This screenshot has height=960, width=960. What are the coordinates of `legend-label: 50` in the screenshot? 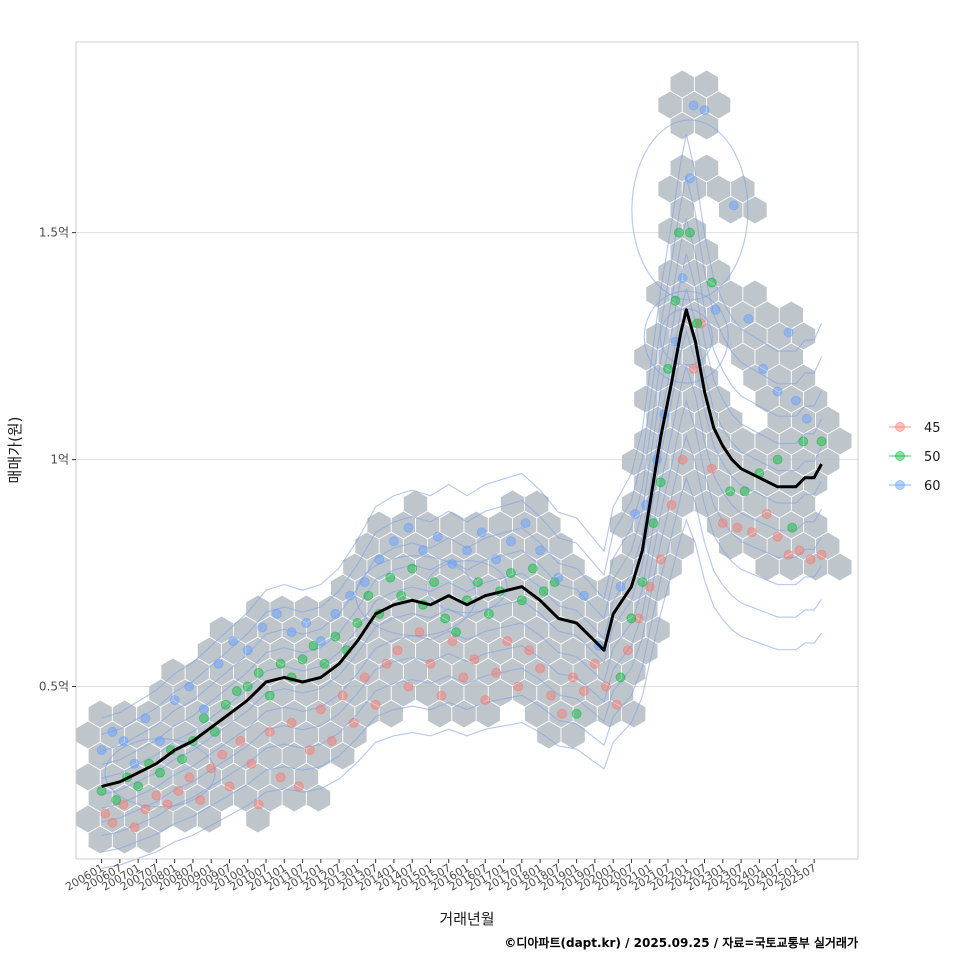 It's located at (932, 457).